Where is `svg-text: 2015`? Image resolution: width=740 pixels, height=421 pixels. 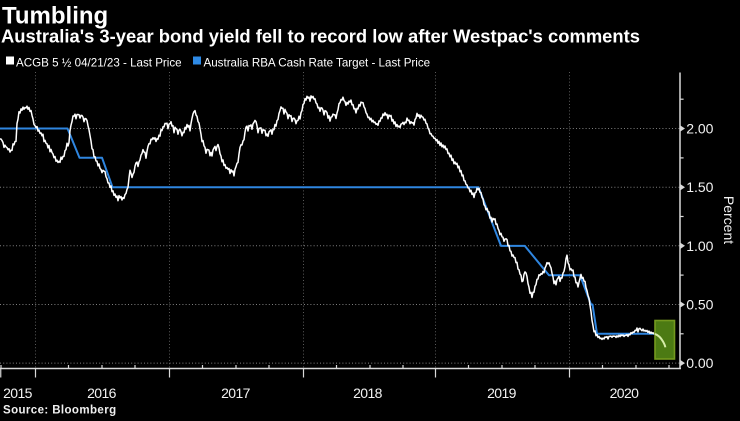
svg-text: 2015 is located at coordinates (18, 393).